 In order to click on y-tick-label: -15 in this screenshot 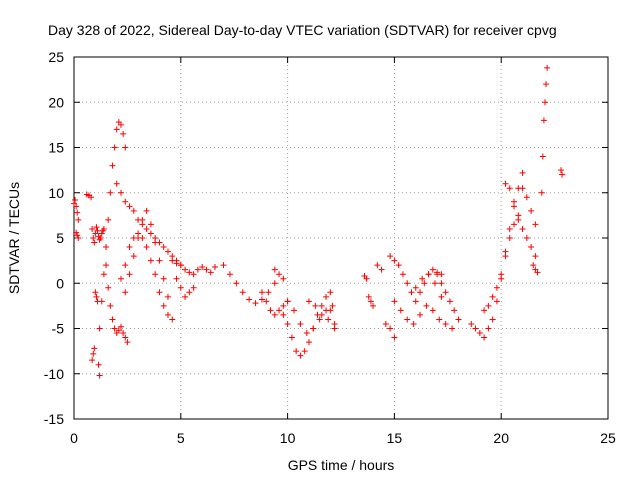, I will do `click(54, 419)`.